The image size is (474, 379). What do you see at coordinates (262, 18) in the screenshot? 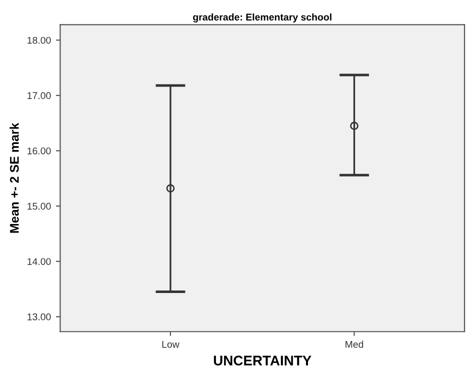
I see `chart-title: graderade: Elementary school` at bounding box center [262, 18].